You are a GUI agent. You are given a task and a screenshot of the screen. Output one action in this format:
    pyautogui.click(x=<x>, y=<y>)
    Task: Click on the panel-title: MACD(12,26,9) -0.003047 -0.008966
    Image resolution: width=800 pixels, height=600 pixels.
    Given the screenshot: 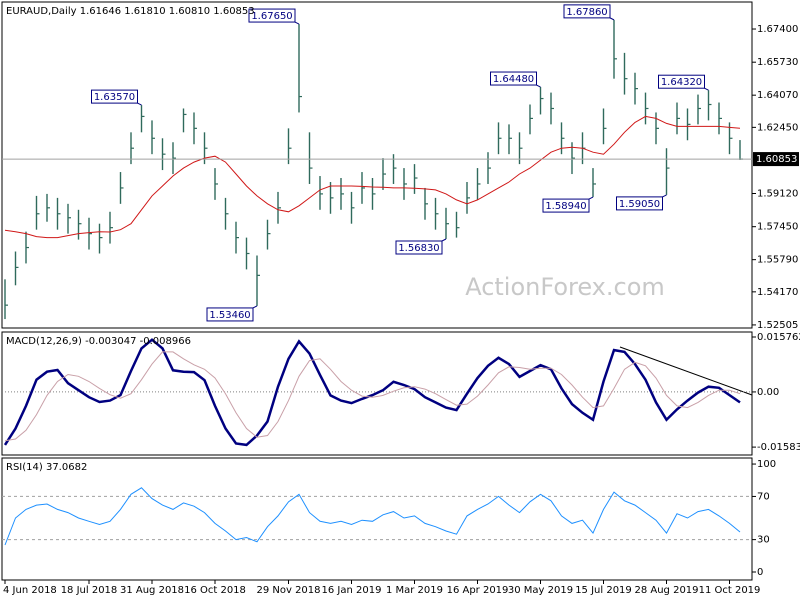 What is the action you would take?
    pyautogui.click(x=98, y=341)
    